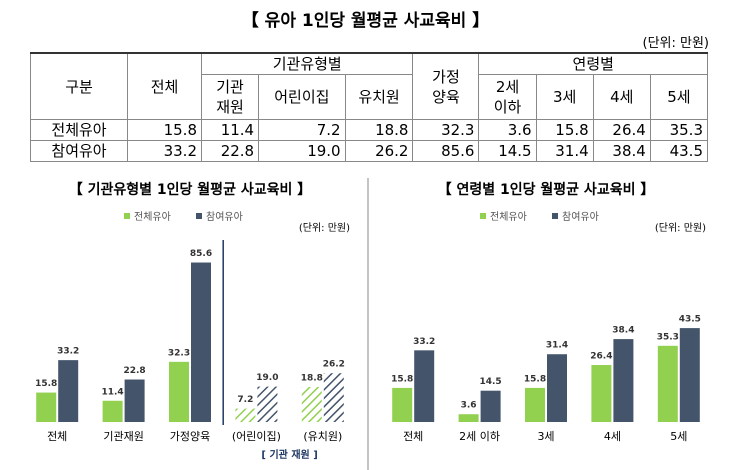 This screenshot has height=470, width=731. What do you see at coordinates (179, 353) in the screenshot?
I see `value-label: 32.3` at bounding box center [179, 353].